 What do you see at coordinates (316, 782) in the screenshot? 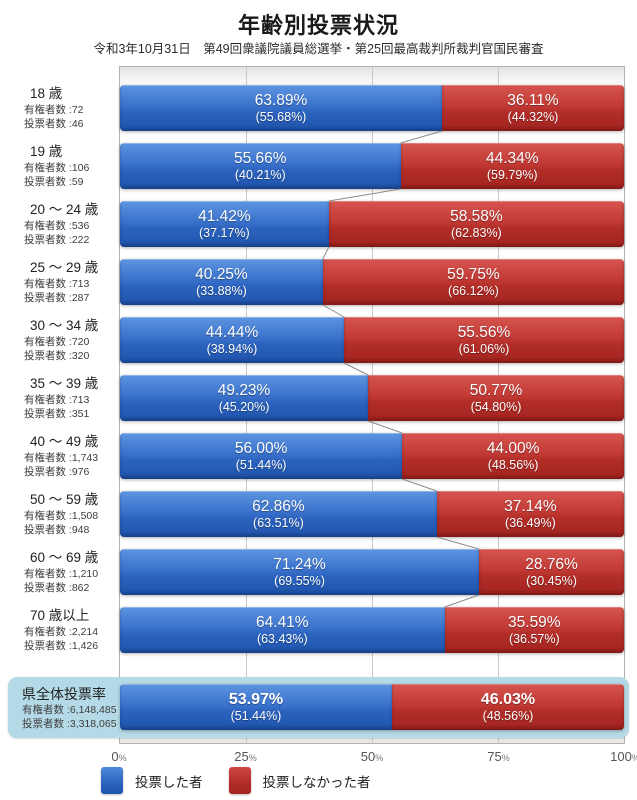
I see `legend-label: 投票しなかった者` at bounding box center [316, 782].